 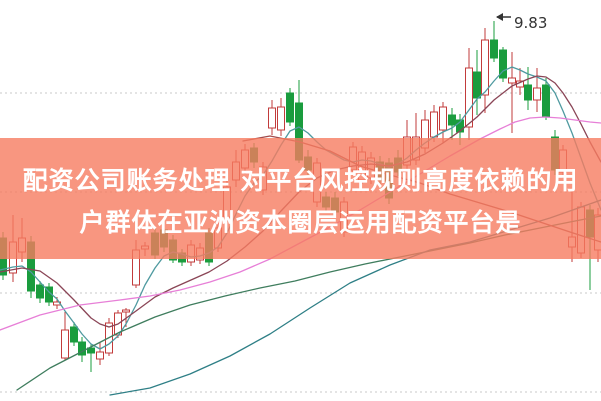 What do you see at coordinates (499, 17) in the screenshot?
I see `annotation-arrow-head` at bounding box center [499, 17].